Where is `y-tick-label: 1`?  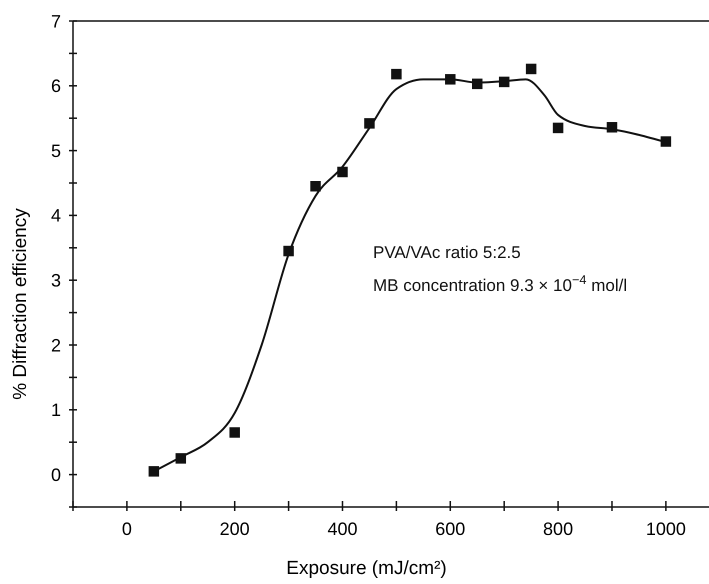
y-tick-label: 1 is located at coordinates (55, 410).